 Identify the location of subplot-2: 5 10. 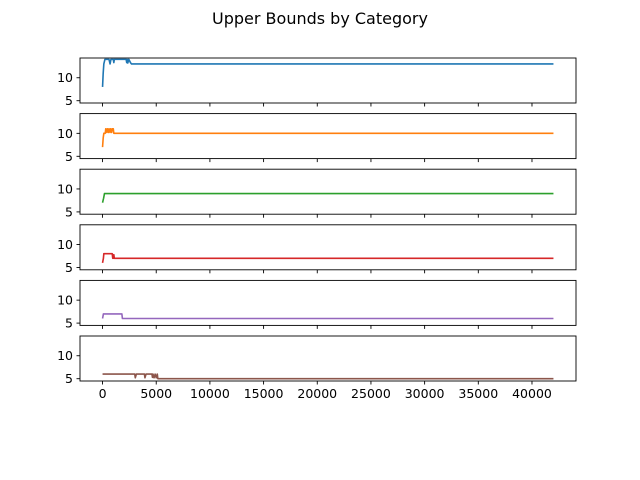
(317, 138).